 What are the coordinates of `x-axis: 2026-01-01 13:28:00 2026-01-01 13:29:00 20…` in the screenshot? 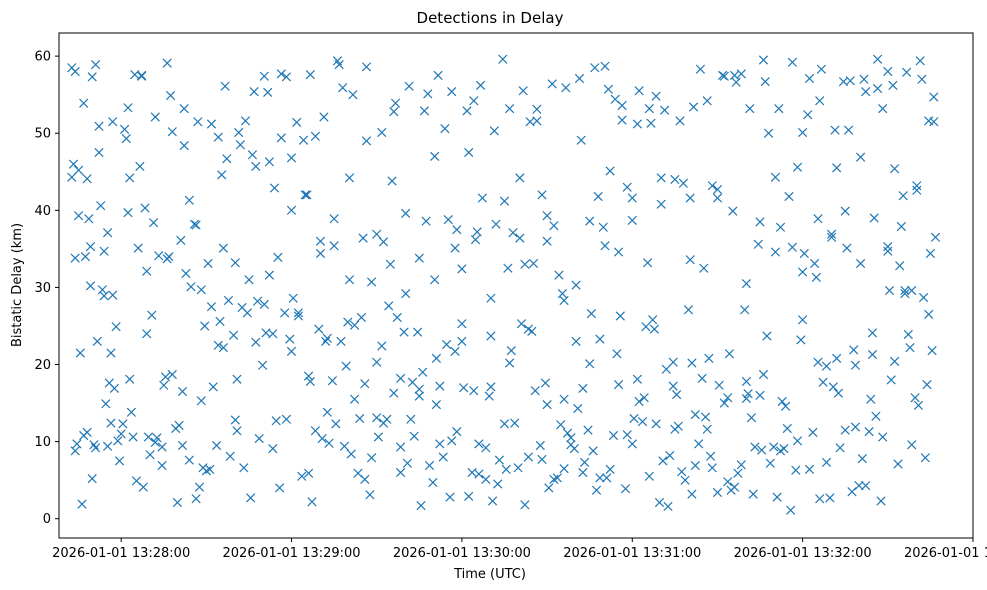 It's located at (519, 549).